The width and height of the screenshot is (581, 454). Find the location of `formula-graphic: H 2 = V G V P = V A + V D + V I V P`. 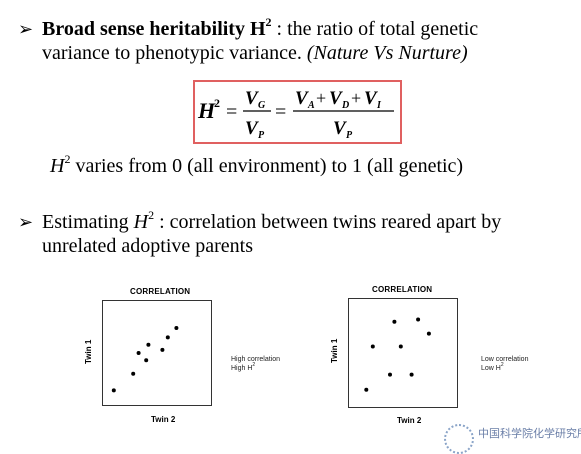

formula-graphic: H 2 = V G V P = V A + V D + V I V P is located at coordinates (295, 114).